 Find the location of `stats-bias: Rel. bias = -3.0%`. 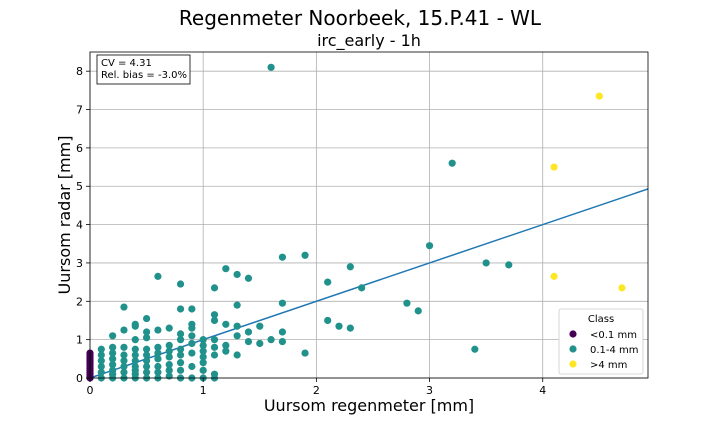

stats-bias: Rel. bias = -3.0% is located at coordinates (144, 75).